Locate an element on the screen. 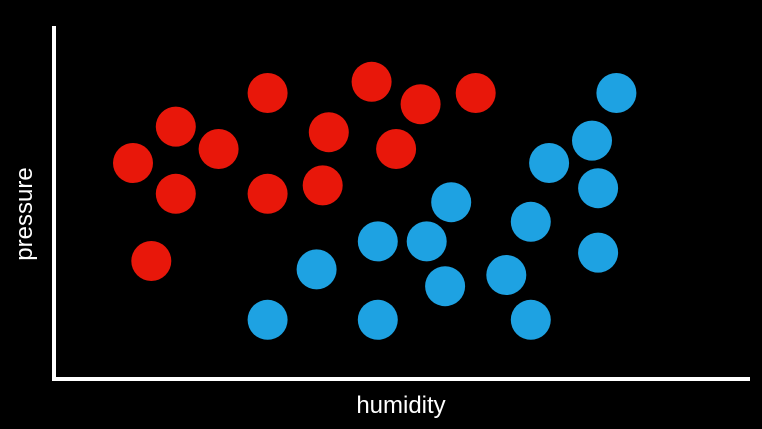  x-axis-label: humidity is located at coordinates (400, 405).